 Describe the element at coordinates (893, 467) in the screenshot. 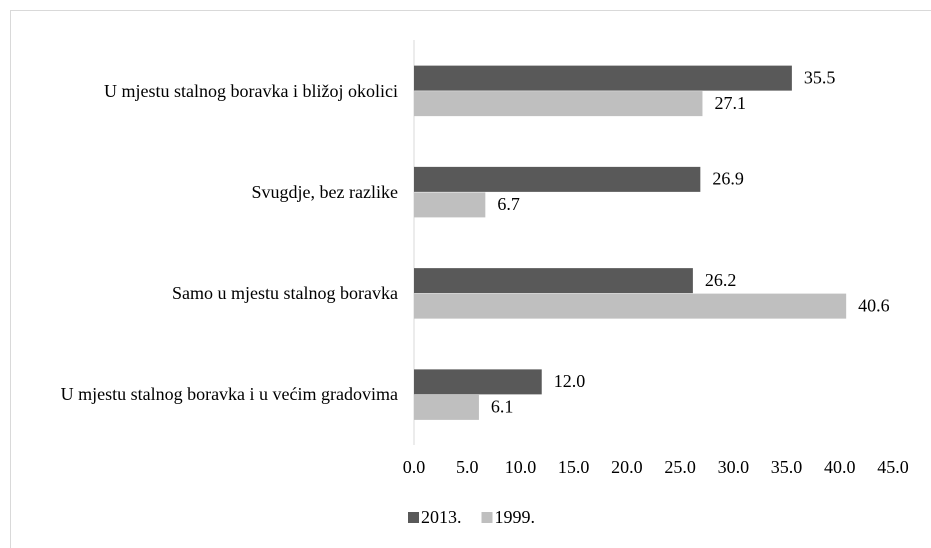

I see `x-tick-label: 45.0` at that location.